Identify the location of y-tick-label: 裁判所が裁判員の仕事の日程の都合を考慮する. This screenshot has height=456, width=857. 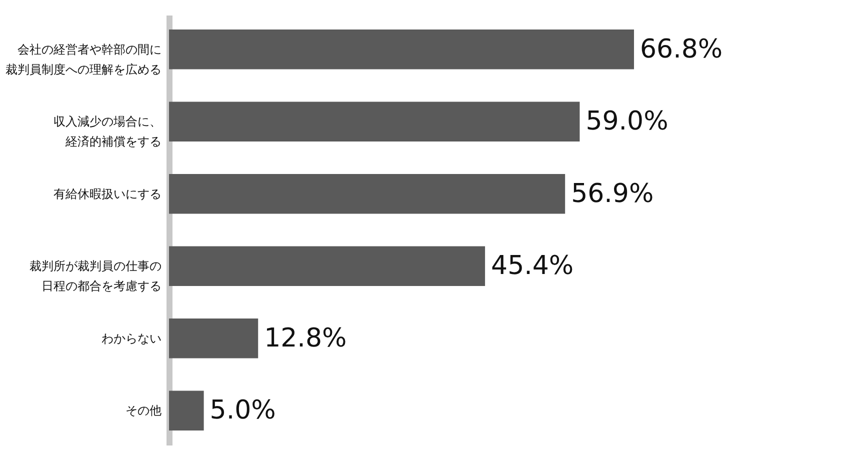
(96, 276).